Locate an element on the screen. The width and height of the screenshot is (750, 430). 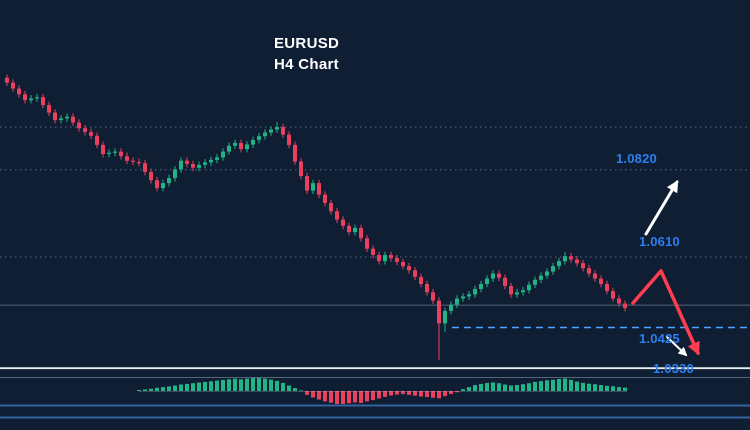
timeframe-title: H4 Chart is located at coordinates (306, 64).